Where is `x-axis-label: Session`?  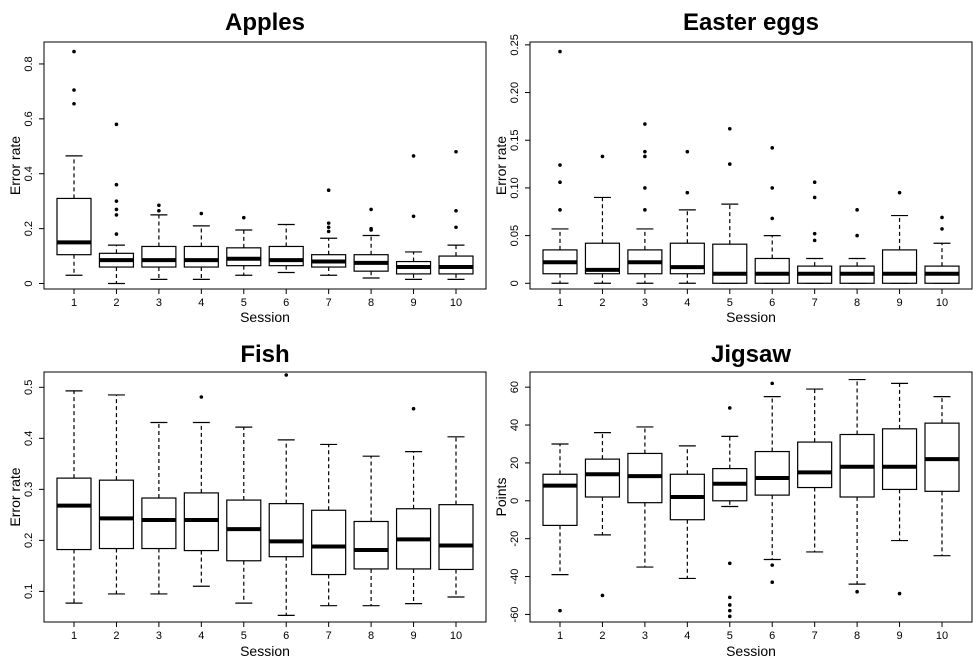 x-axis-label: Session is located at coordinates (751, 317).